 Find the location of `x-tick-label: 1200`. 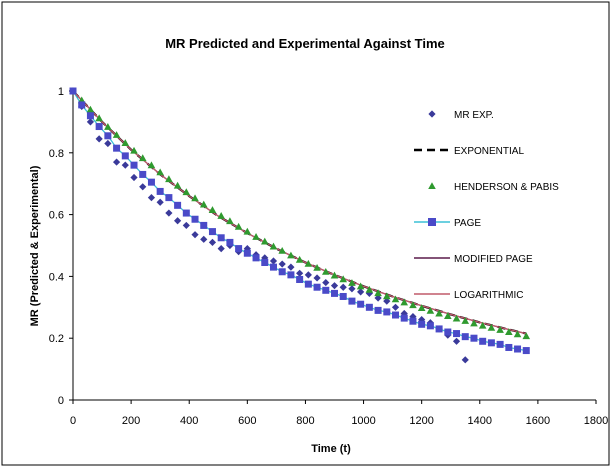

x-tick-label: 1200 is located at coordinates (421, 421).